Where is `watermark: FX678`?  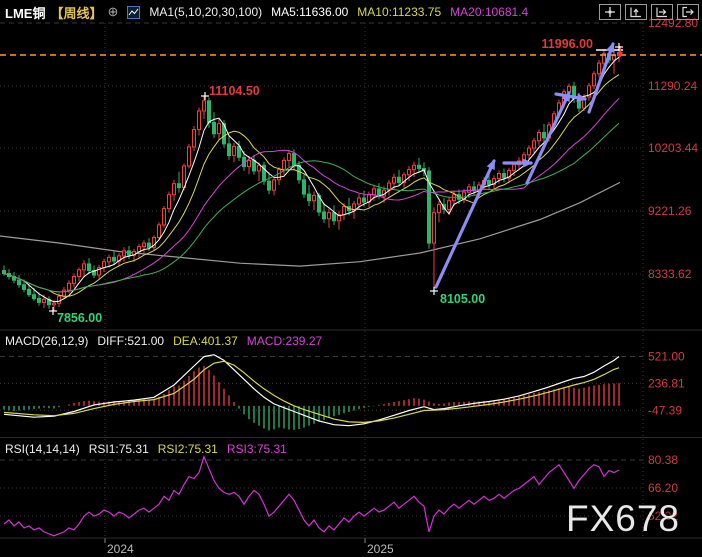 watermark: FX678 is located at coordinates (623, 518).